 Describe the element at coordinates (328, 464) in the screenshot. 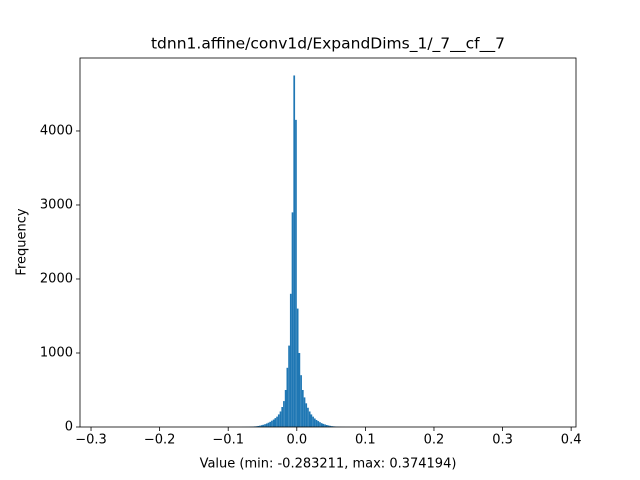

I see `x-axis-label: Value (min: -0.283211, max: 0.374194)` at that location.